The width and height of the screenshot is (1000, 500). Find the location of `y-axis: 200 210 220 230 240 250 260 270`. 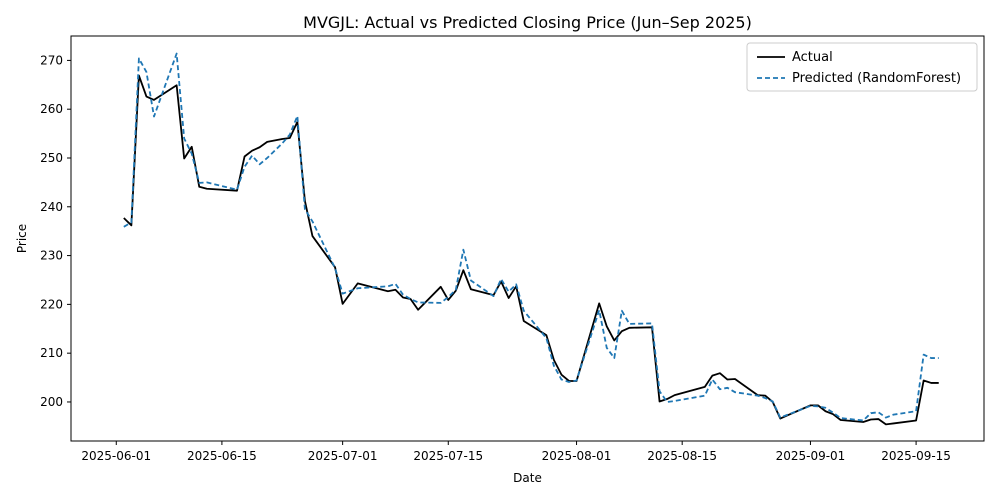

y-axis: 200 210 220 230 240 250 260 270 is located at coordinates (55, 231).